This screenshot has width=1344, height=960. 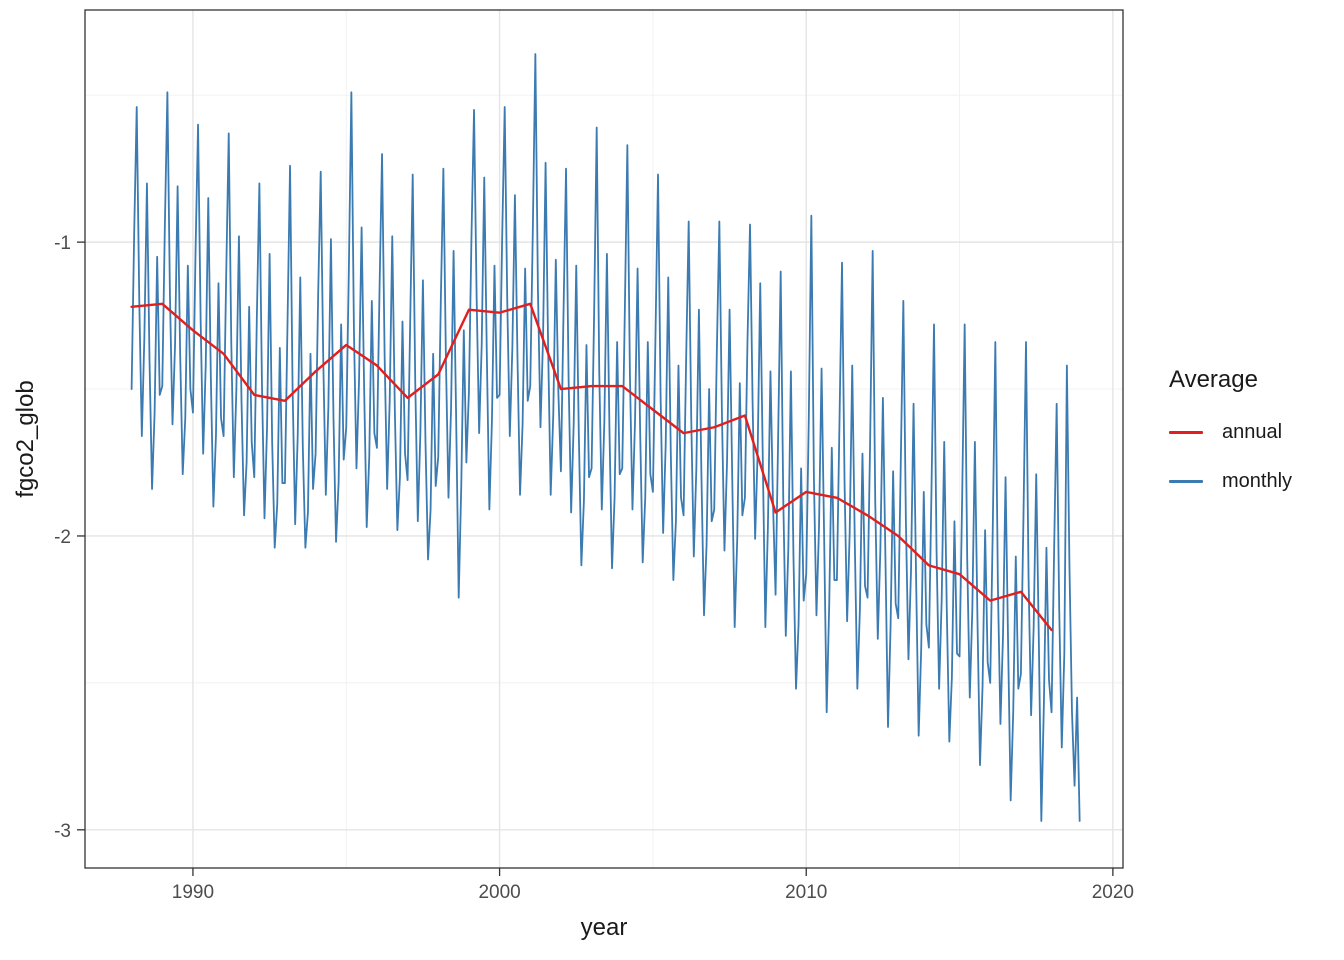 I want to click on y-tick-label: -3, so click(x=62, y=831).